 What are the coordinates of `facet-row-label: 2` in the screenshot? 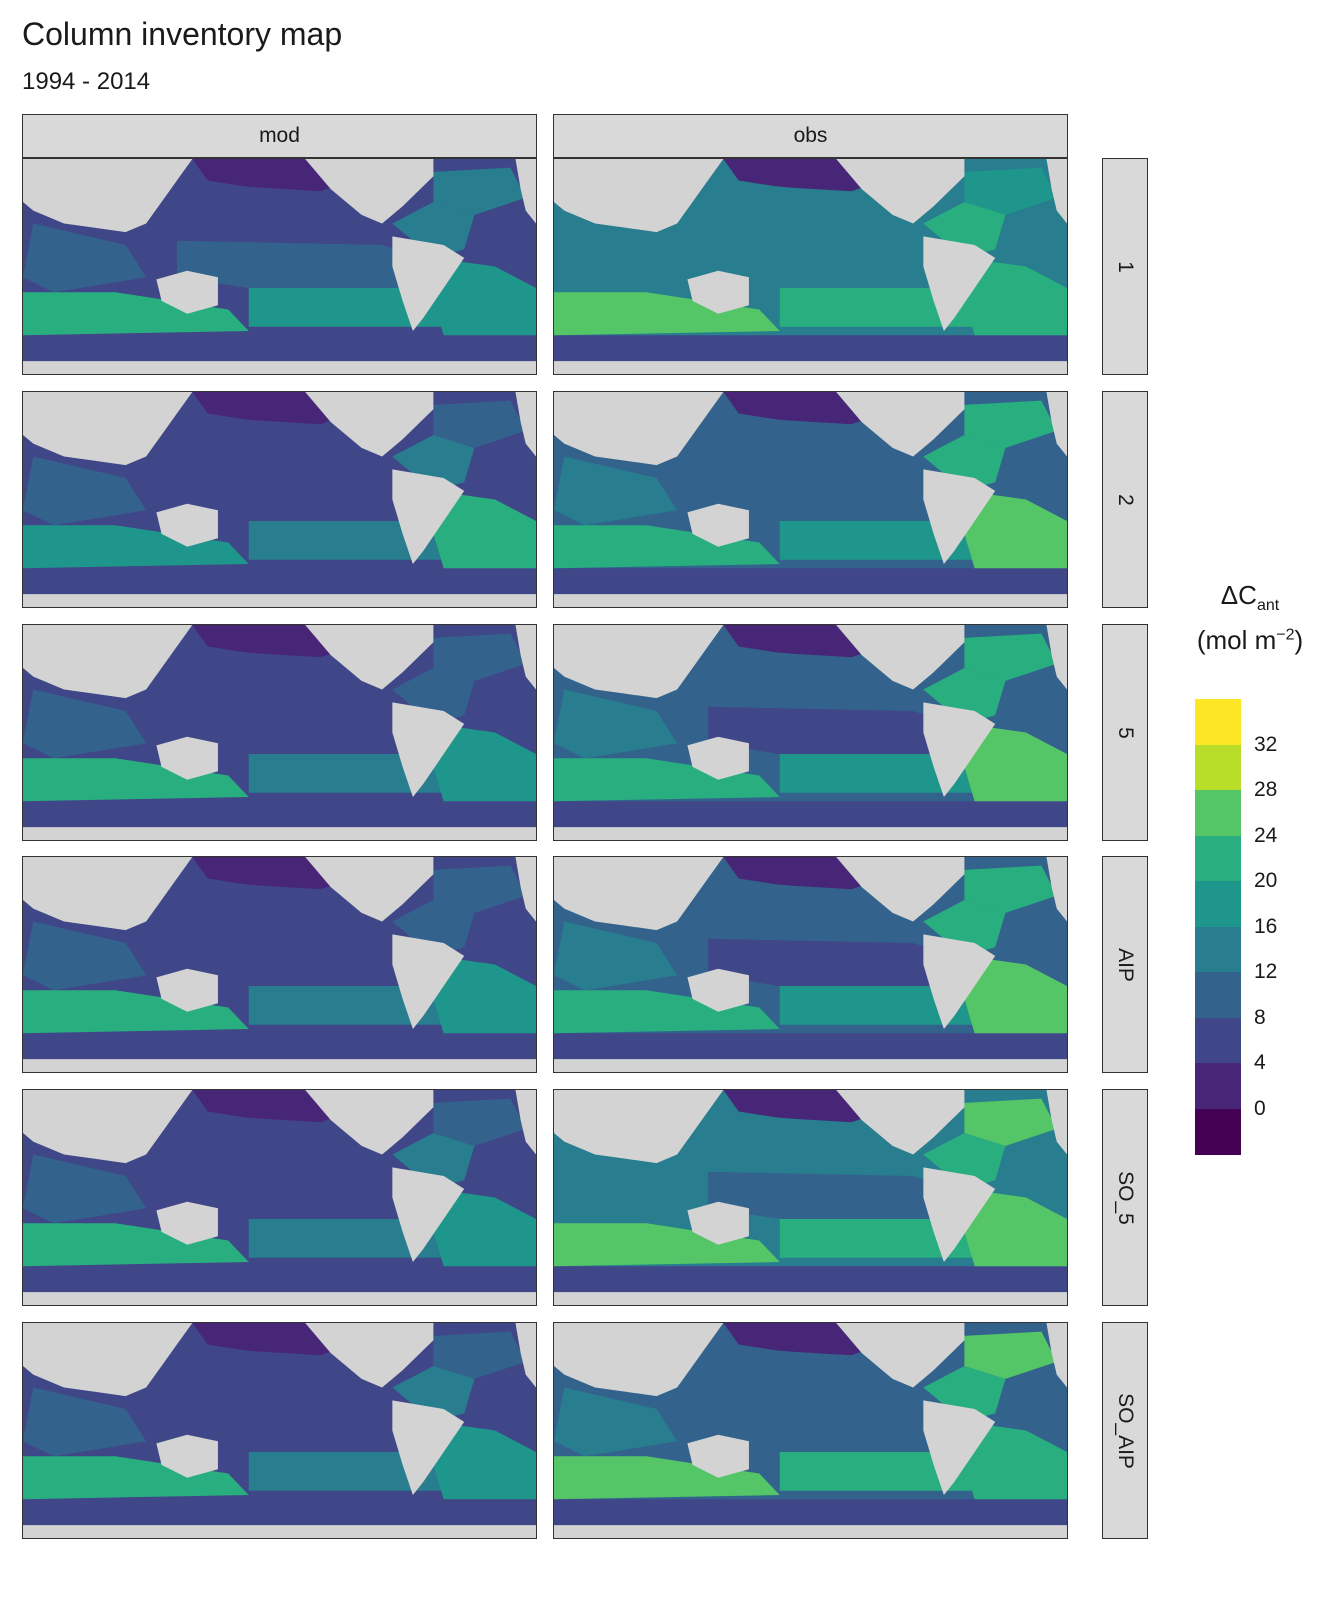 It's located at (1125, 499).